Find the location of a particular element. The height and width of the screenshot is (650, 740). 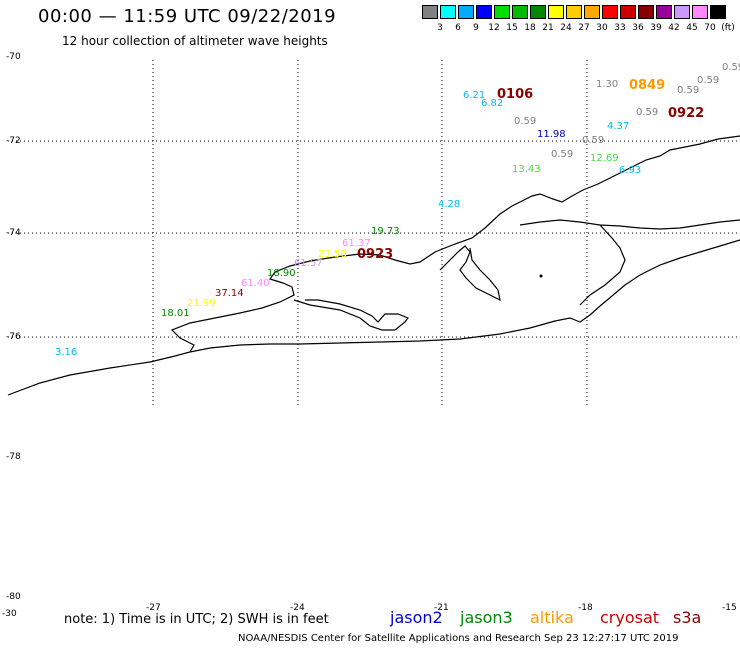

lat-label: -70 is located at coordinates (13, 57).